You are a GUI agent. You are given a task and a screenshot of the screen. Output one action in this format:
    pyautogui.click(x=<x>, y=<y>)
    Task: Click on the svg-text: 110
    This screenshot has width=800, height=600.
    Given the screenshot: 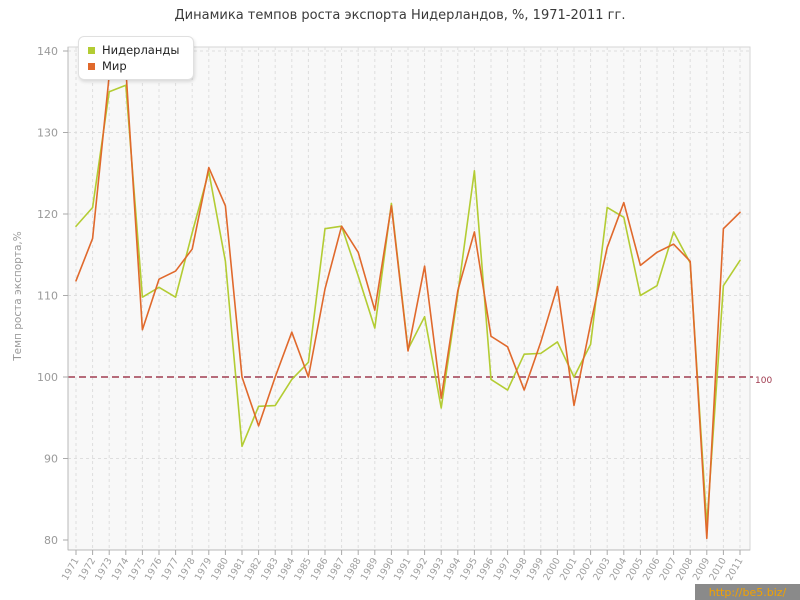 What is the action you would take?
    pyautogui.click(x=47, y=296)
    